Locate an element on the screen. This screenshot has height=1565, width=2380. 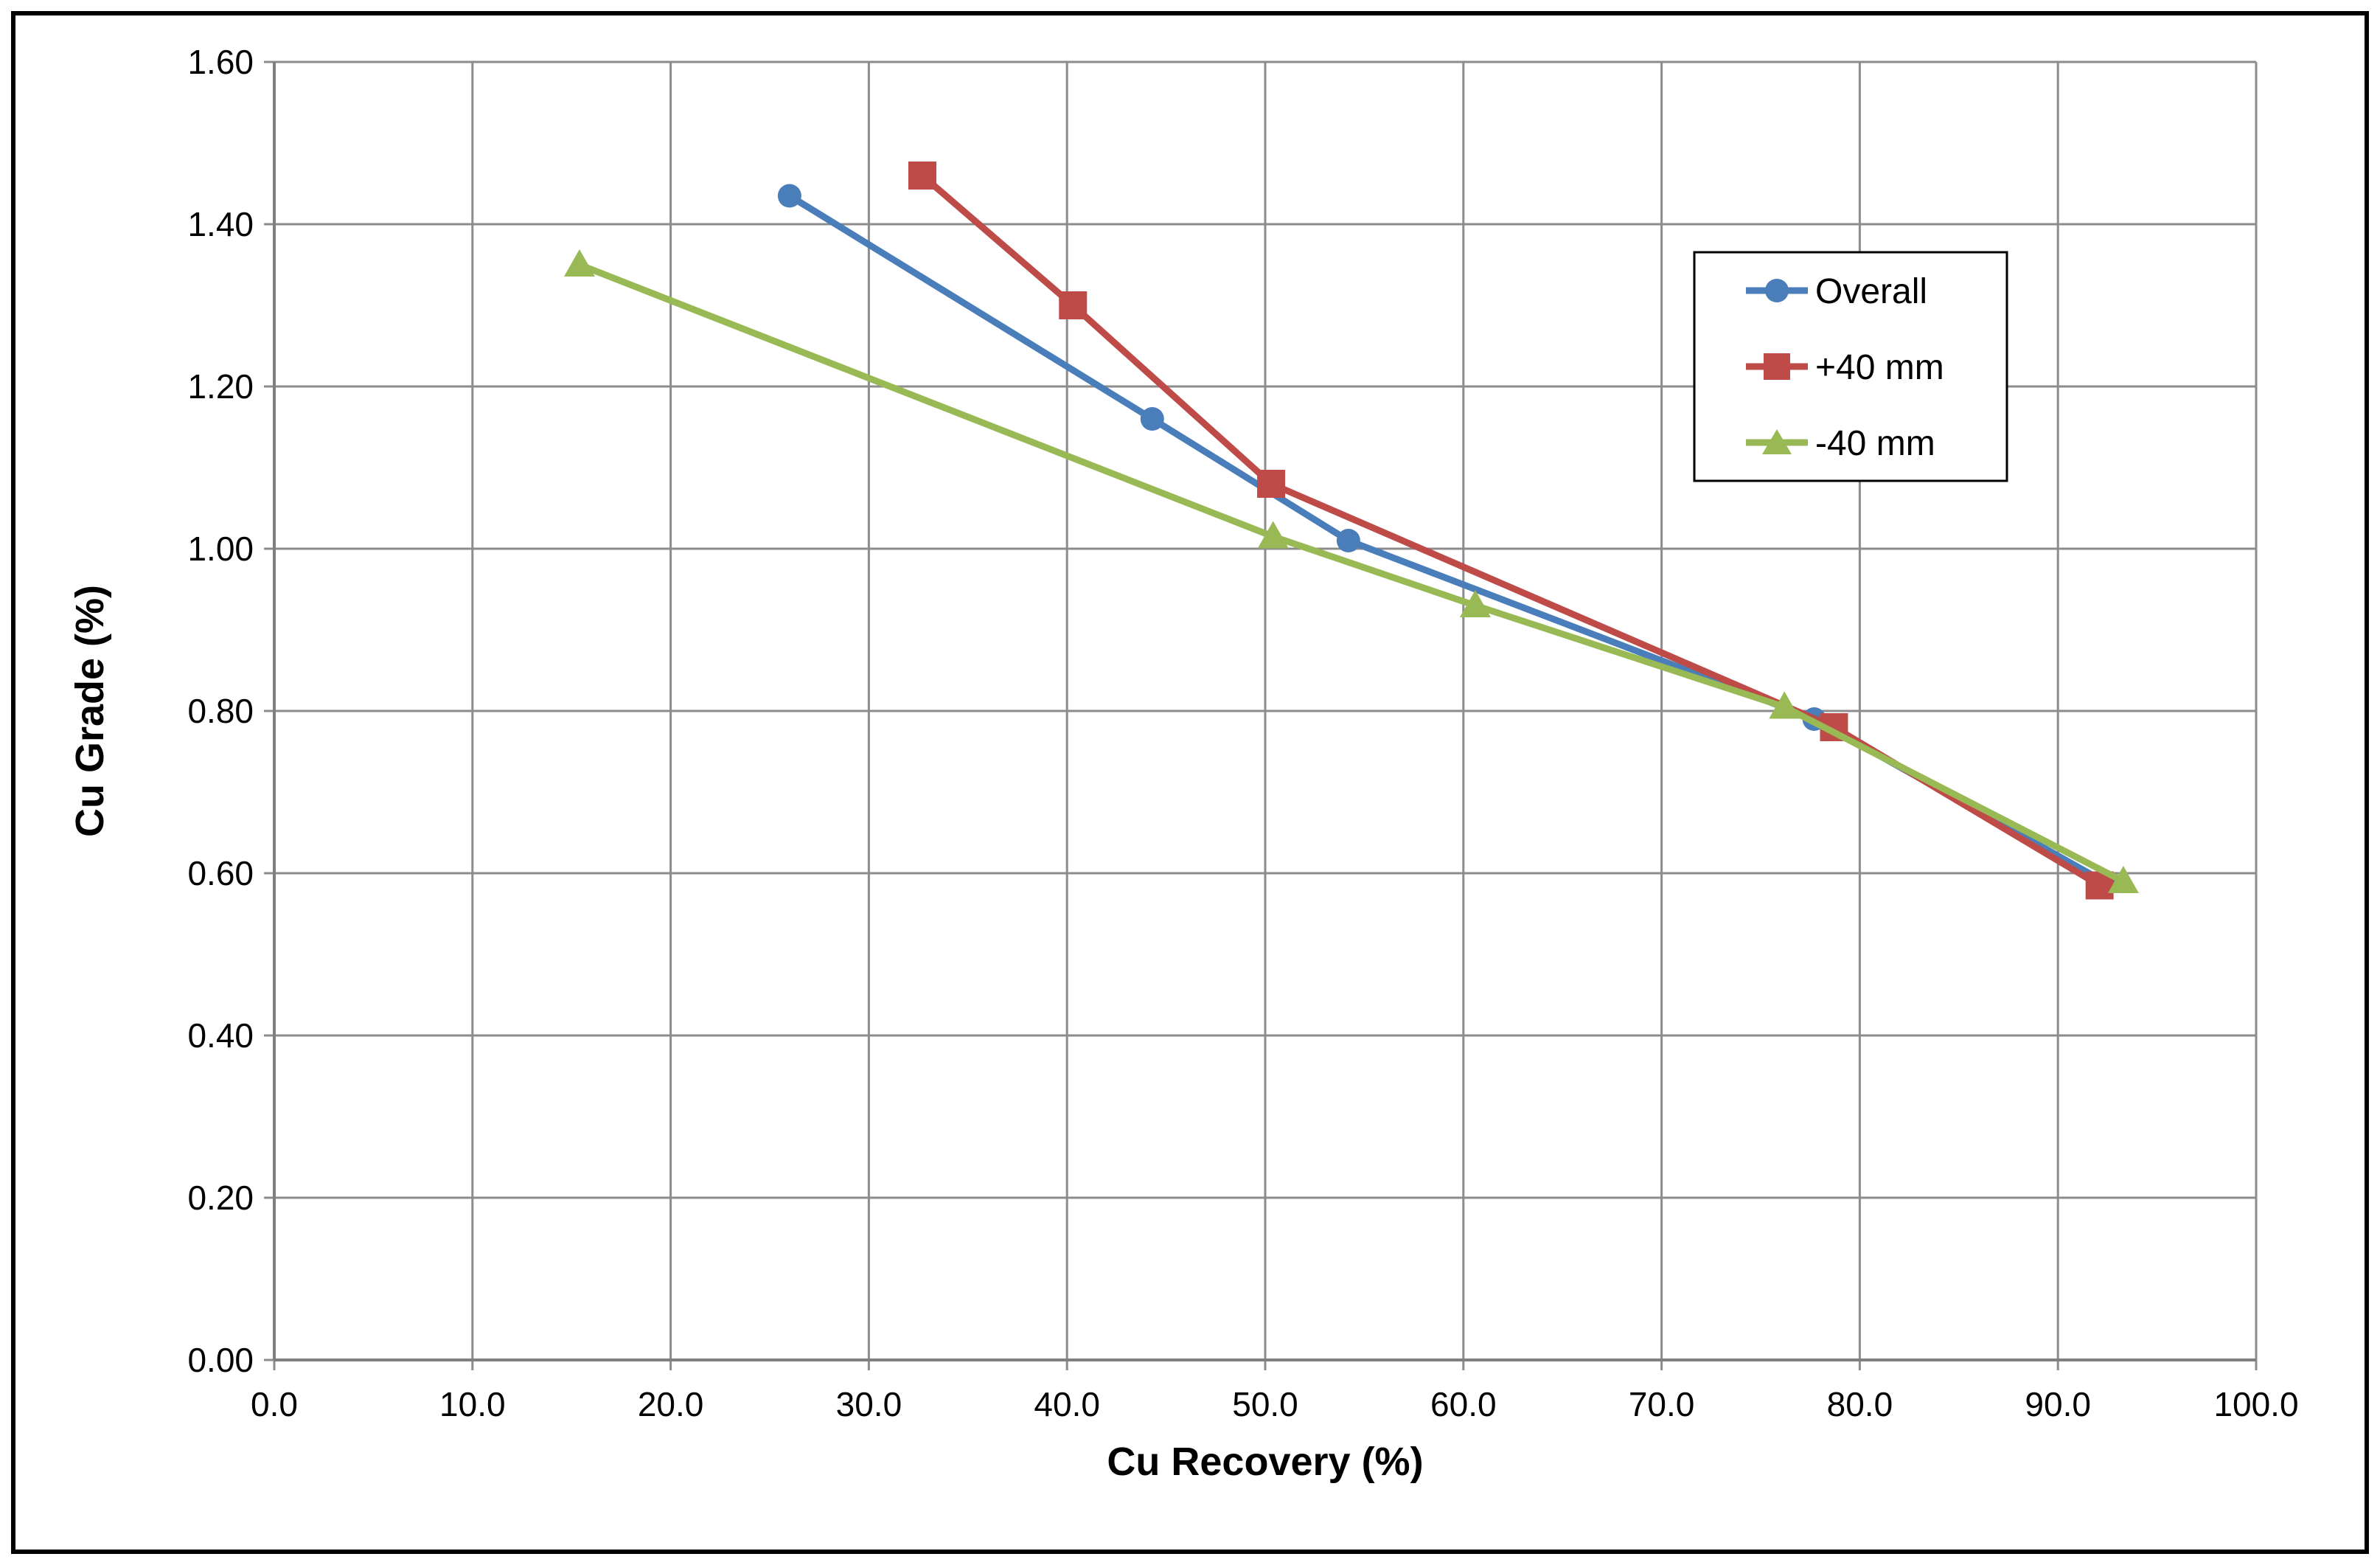
legend-marker-overall is located at coordinates (1777, 290).